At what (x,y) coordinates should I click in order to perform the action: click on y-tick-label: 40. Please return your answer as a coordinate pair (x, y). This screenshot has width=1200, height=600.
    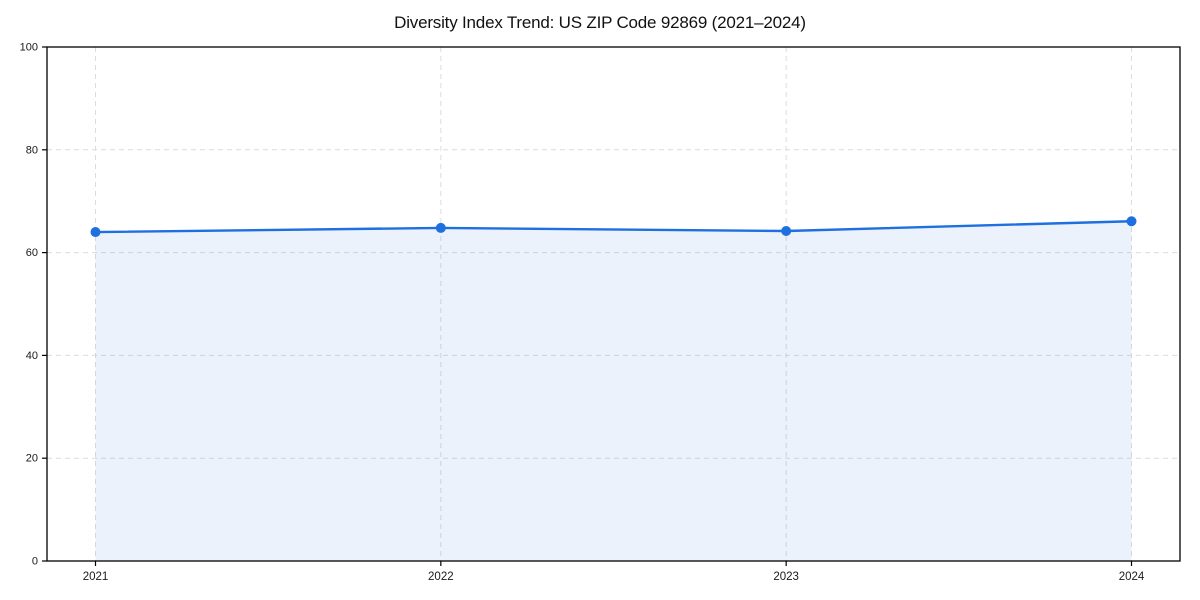
    Looking at the image, I should click on (32, 356).